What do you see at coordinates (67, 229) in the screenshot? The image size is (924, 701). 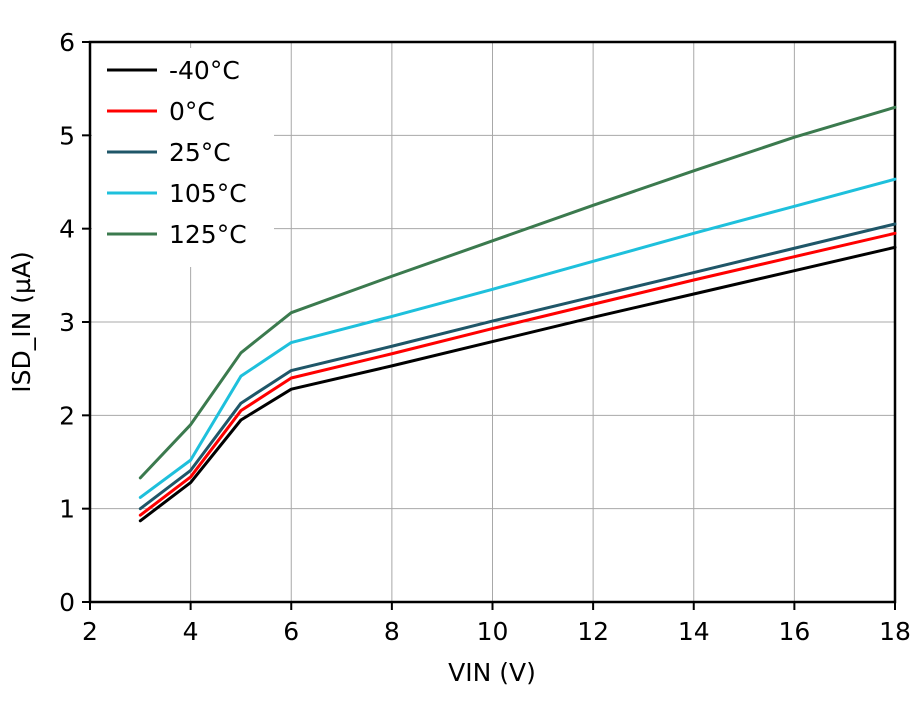 I see `y-tick-label: 4` at bounding box center [67, 229].